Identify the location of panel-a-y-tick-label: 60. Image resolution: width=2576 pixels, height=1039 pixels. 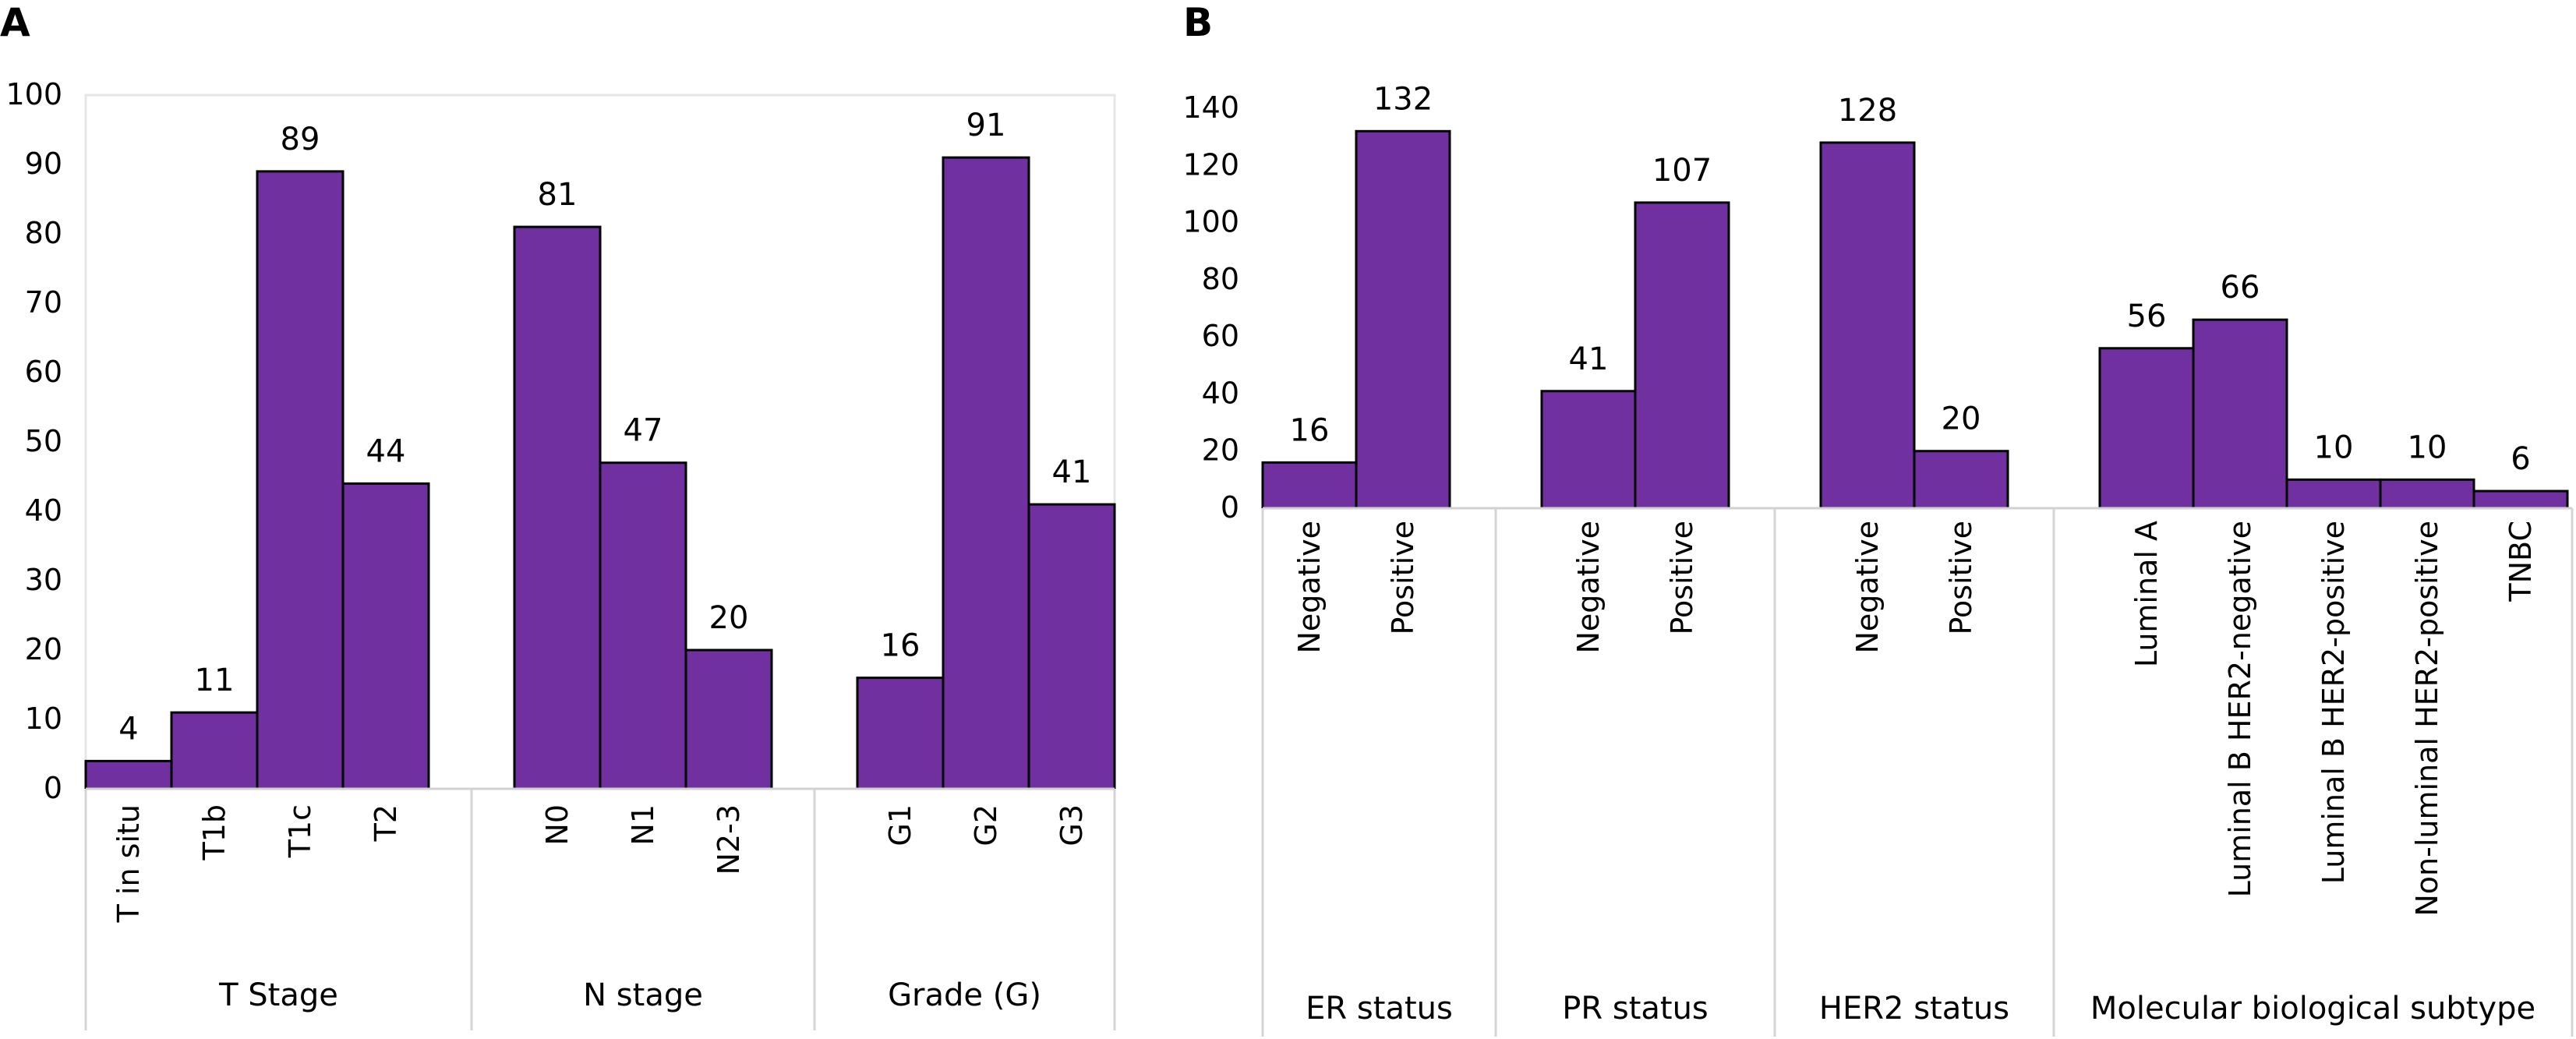
(43, 372).